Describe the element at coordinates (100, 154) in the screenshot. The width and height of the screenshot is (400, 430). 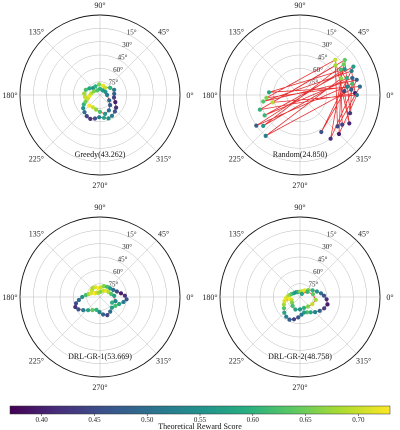
I see `panel-caption: Greedy(43.262)` at that location.